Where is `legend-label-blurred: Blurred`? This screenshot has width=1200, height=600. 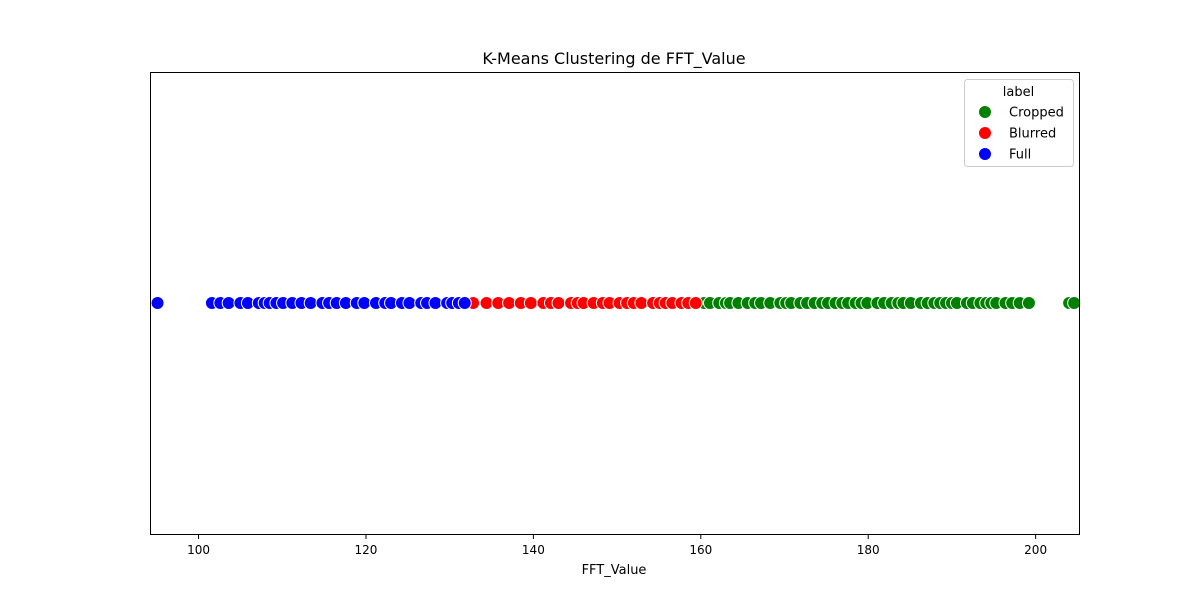 legend-label-blurred: Blurred is located at coordinates (1032, 134).